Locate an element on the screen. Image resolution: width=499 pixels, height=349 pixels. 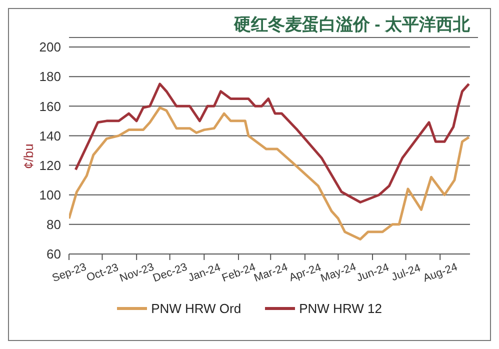
y-tick-label: 200 is located at coordinates (50, 47).